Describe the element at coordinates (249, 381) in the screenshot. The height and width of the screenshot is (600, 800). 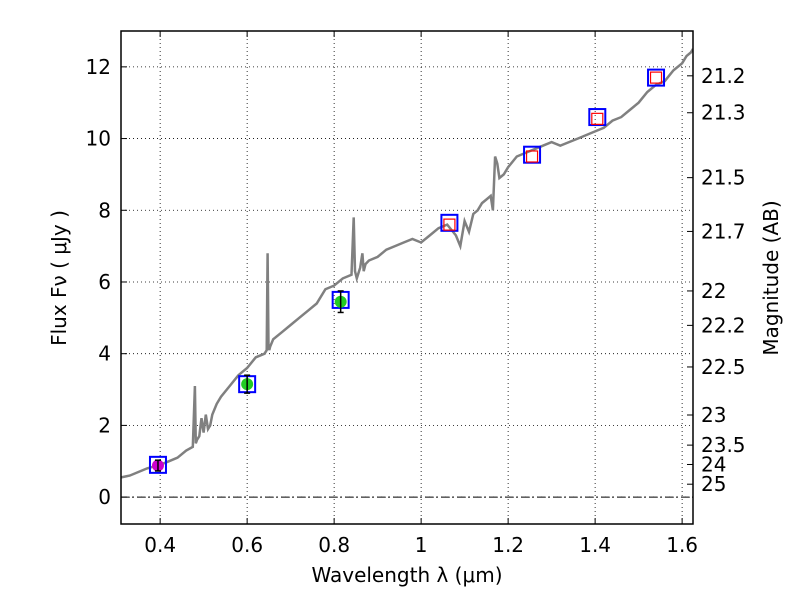
I see `observed-points` at that location.